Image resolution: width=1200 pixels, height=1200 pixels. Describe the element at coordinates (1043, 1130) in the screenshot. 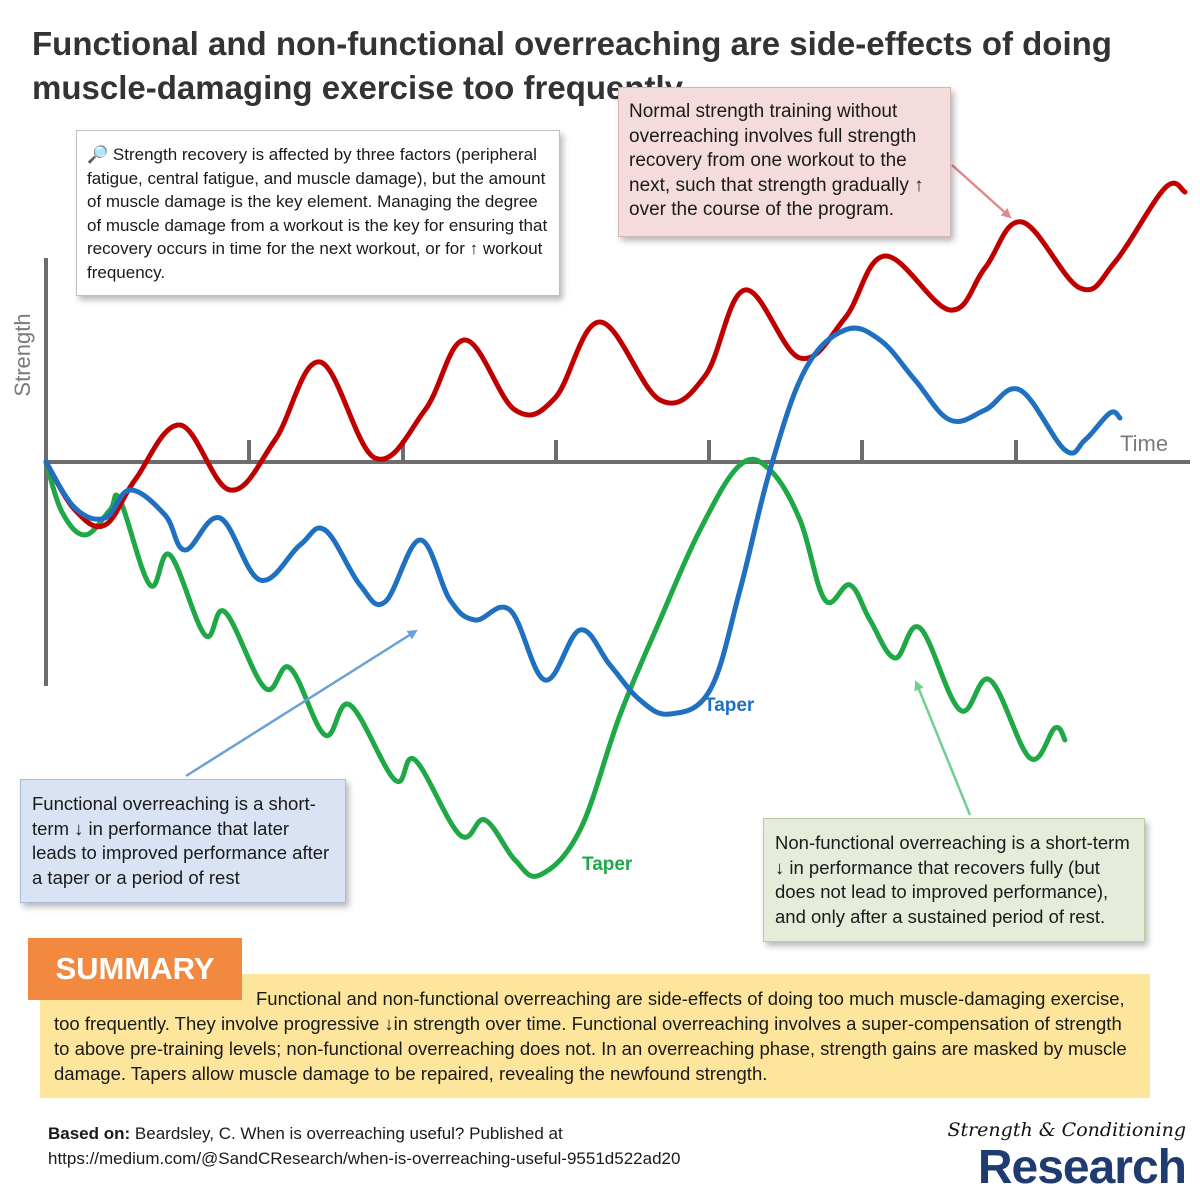

I see `brand-tagline: Strength & Conditioning` at that location.